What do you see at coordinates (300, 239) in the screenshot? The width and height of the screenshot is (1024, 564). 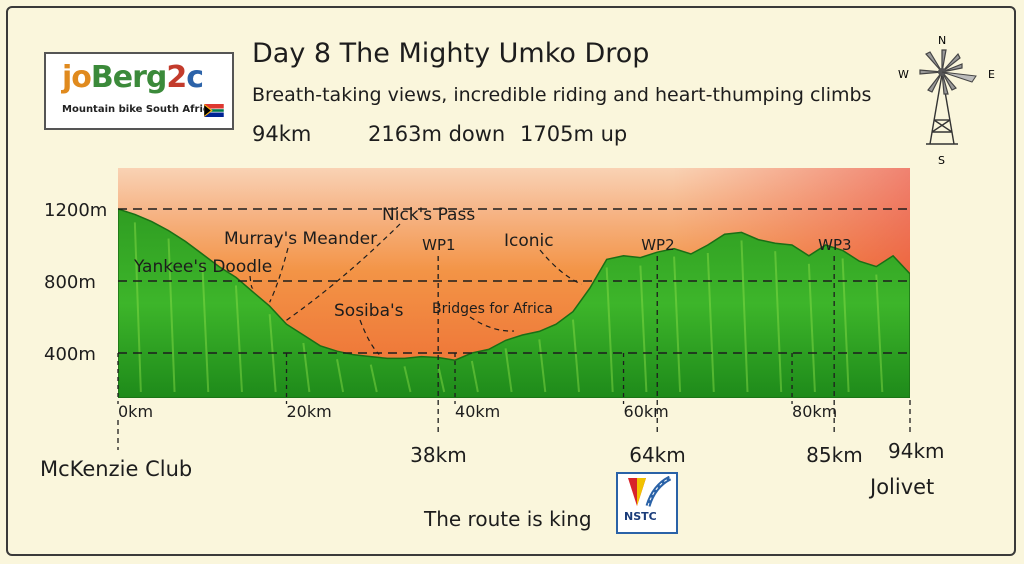 I see `annotation-label: Murray's Meander` at bounding box center [300, 239].